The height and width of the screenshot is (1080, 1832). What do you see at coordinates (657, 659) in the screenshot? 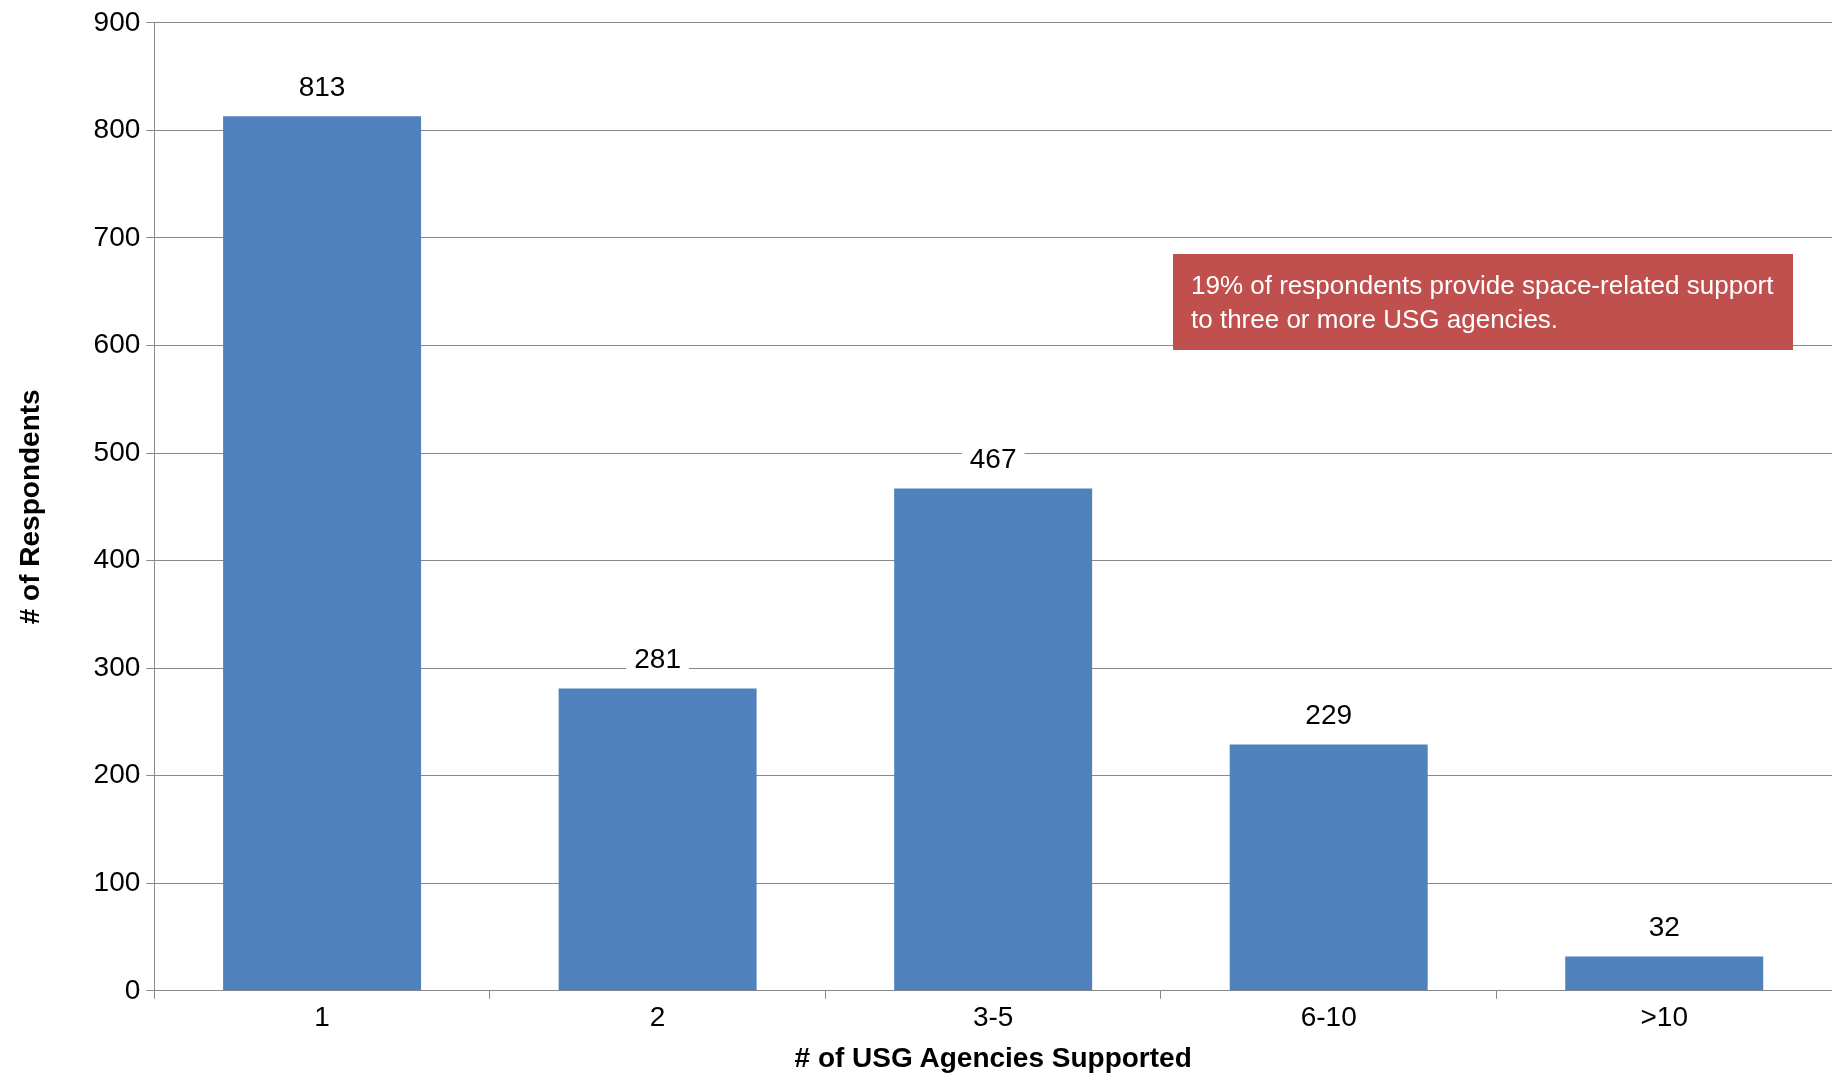
I see `data-label: 281` at bounding box center [657, 659].